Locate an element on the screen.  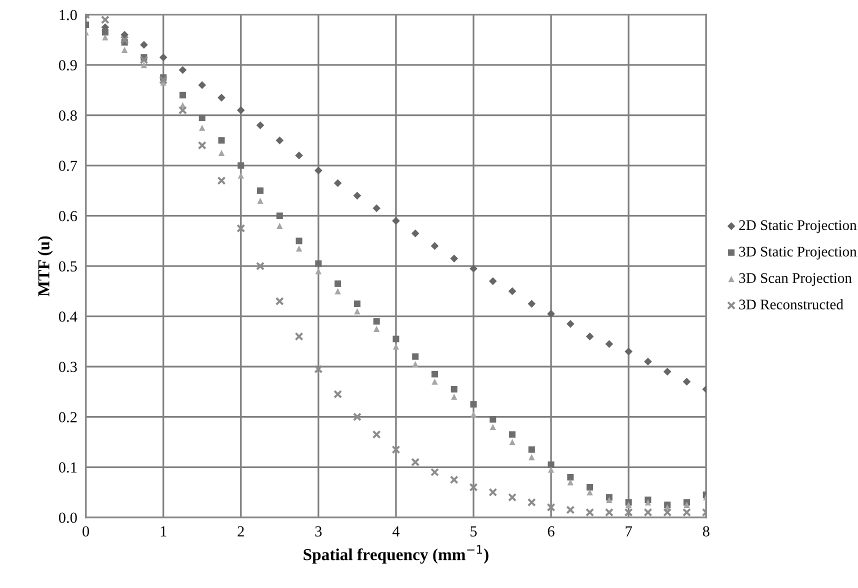
y-tick-label: 0.1 is located at coordinates (67, 467).